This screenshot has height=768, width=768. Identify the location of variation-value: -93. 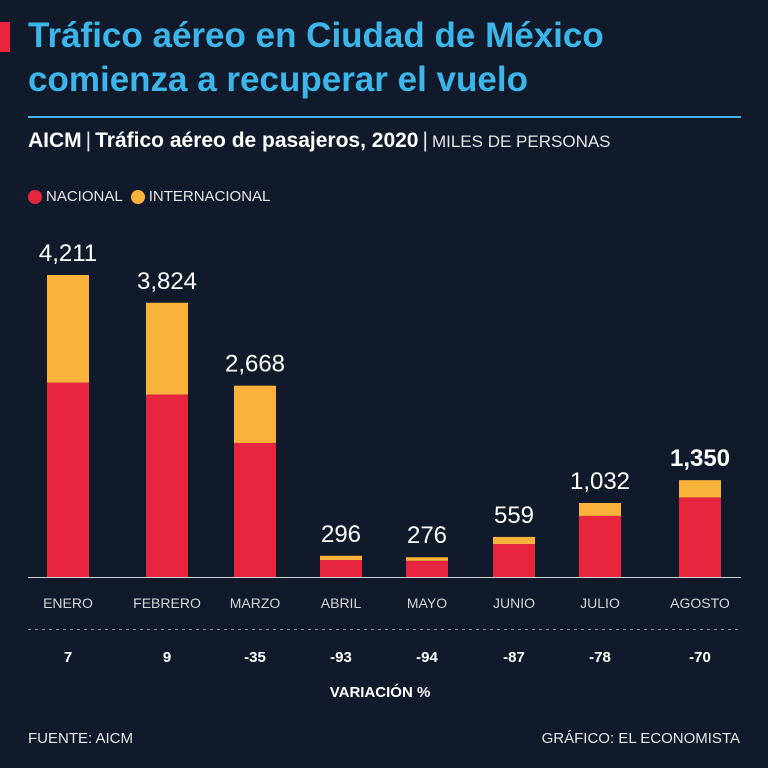
(341, 657).